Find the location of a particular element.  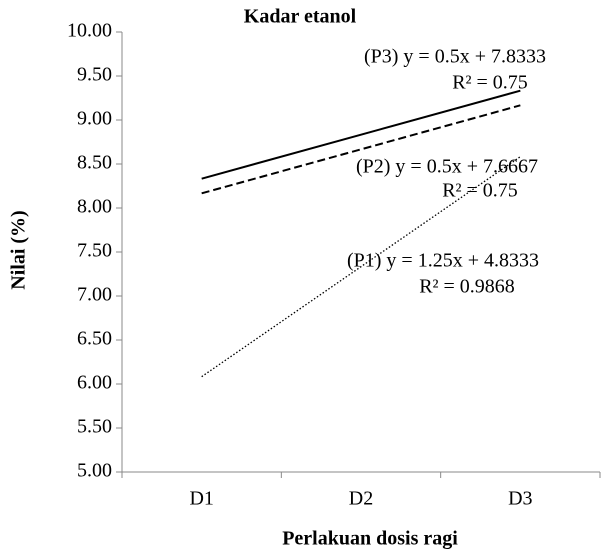

y-tick-label: 6.50 is located at coordinates (94, 339).